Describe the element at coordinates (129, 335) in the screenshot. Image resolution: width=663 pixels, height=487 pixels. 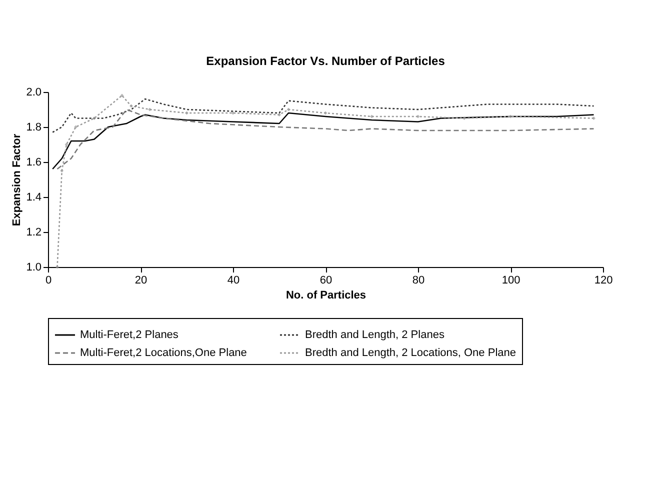
I see `legend-label: Multi-Feret,2 Planes` at that location.